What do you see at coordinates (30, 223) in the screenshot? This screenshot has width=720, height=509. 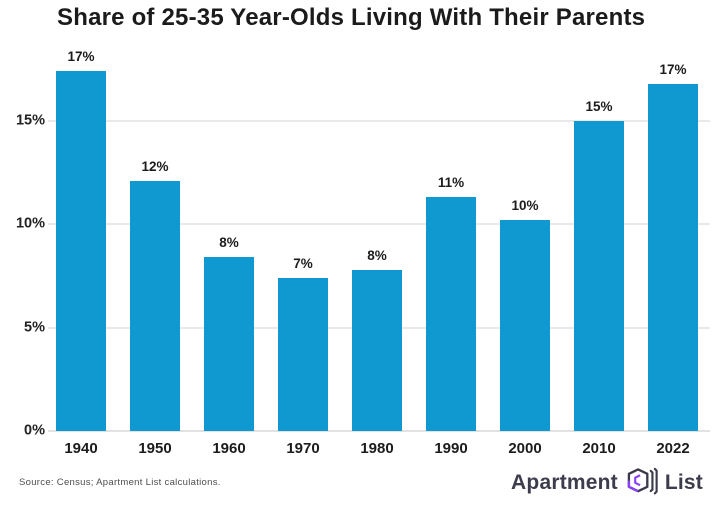 I see `y-axis-tick-label: 10%` at bounding box center [30, 223].